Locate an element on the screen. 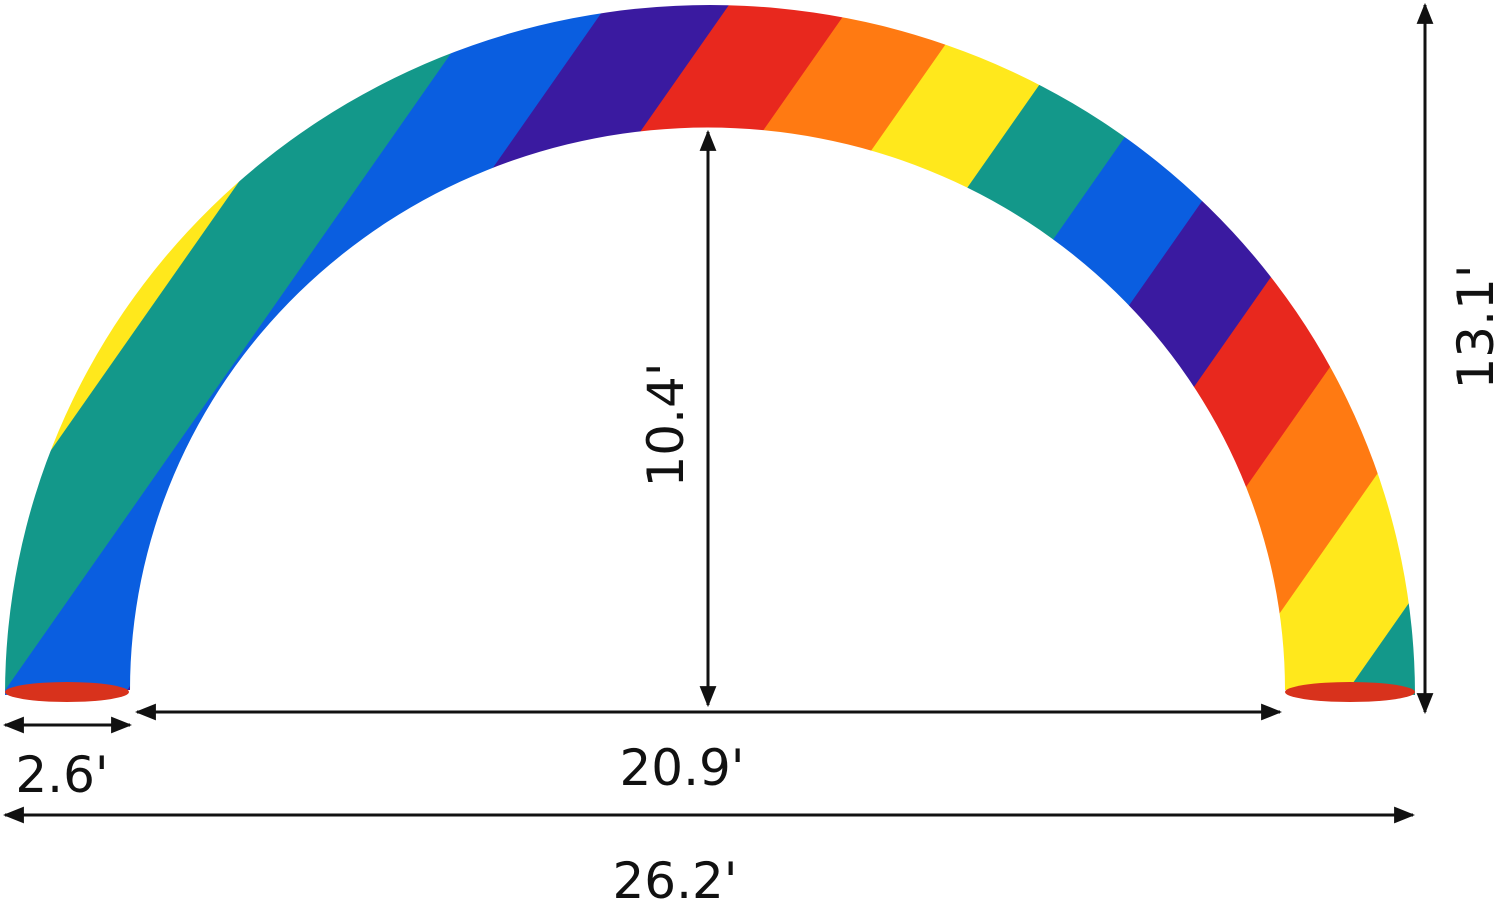  inner-width-label: 20.9' is located at coordinates (681, 768).